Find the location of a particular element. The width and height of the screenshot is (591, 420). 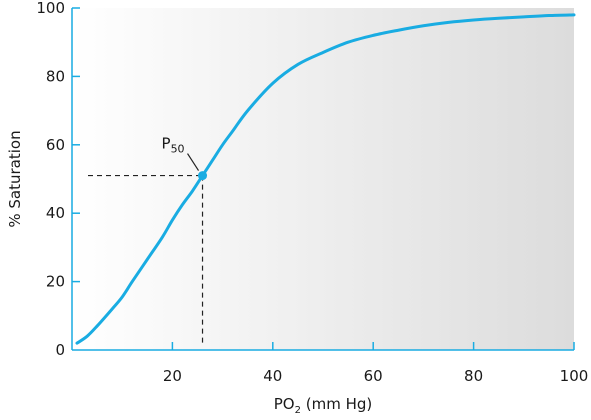

y-tick-label: 100 is located at coordinates (50, 8).